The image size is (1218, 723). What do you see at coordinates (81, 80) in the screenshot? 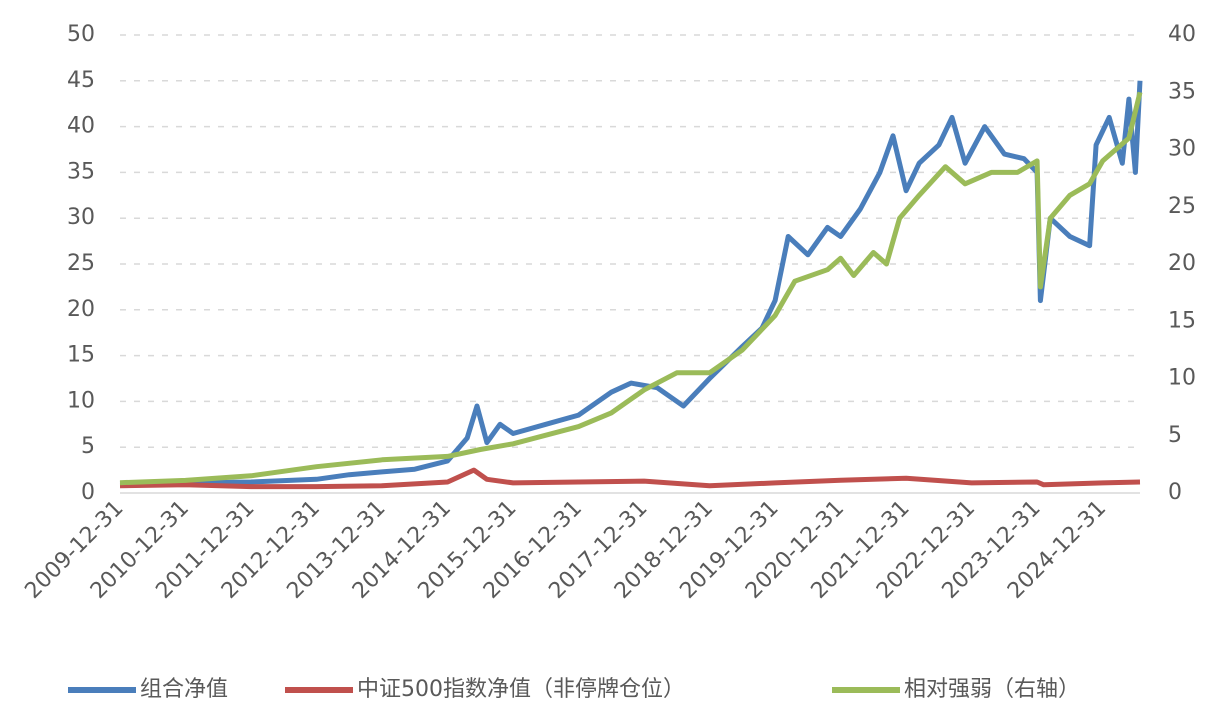
I see `y-tick-label: 45` at bounding box center [81, 80].